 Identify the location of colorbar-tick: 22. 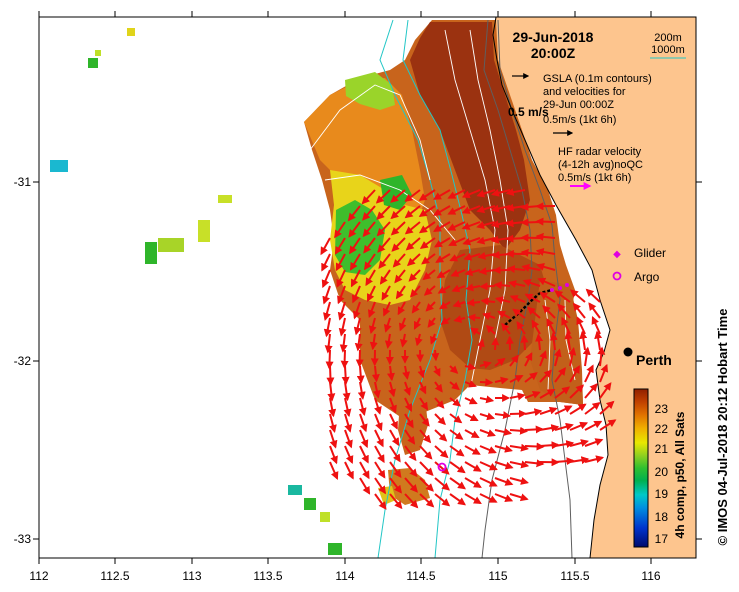
(662, 429).